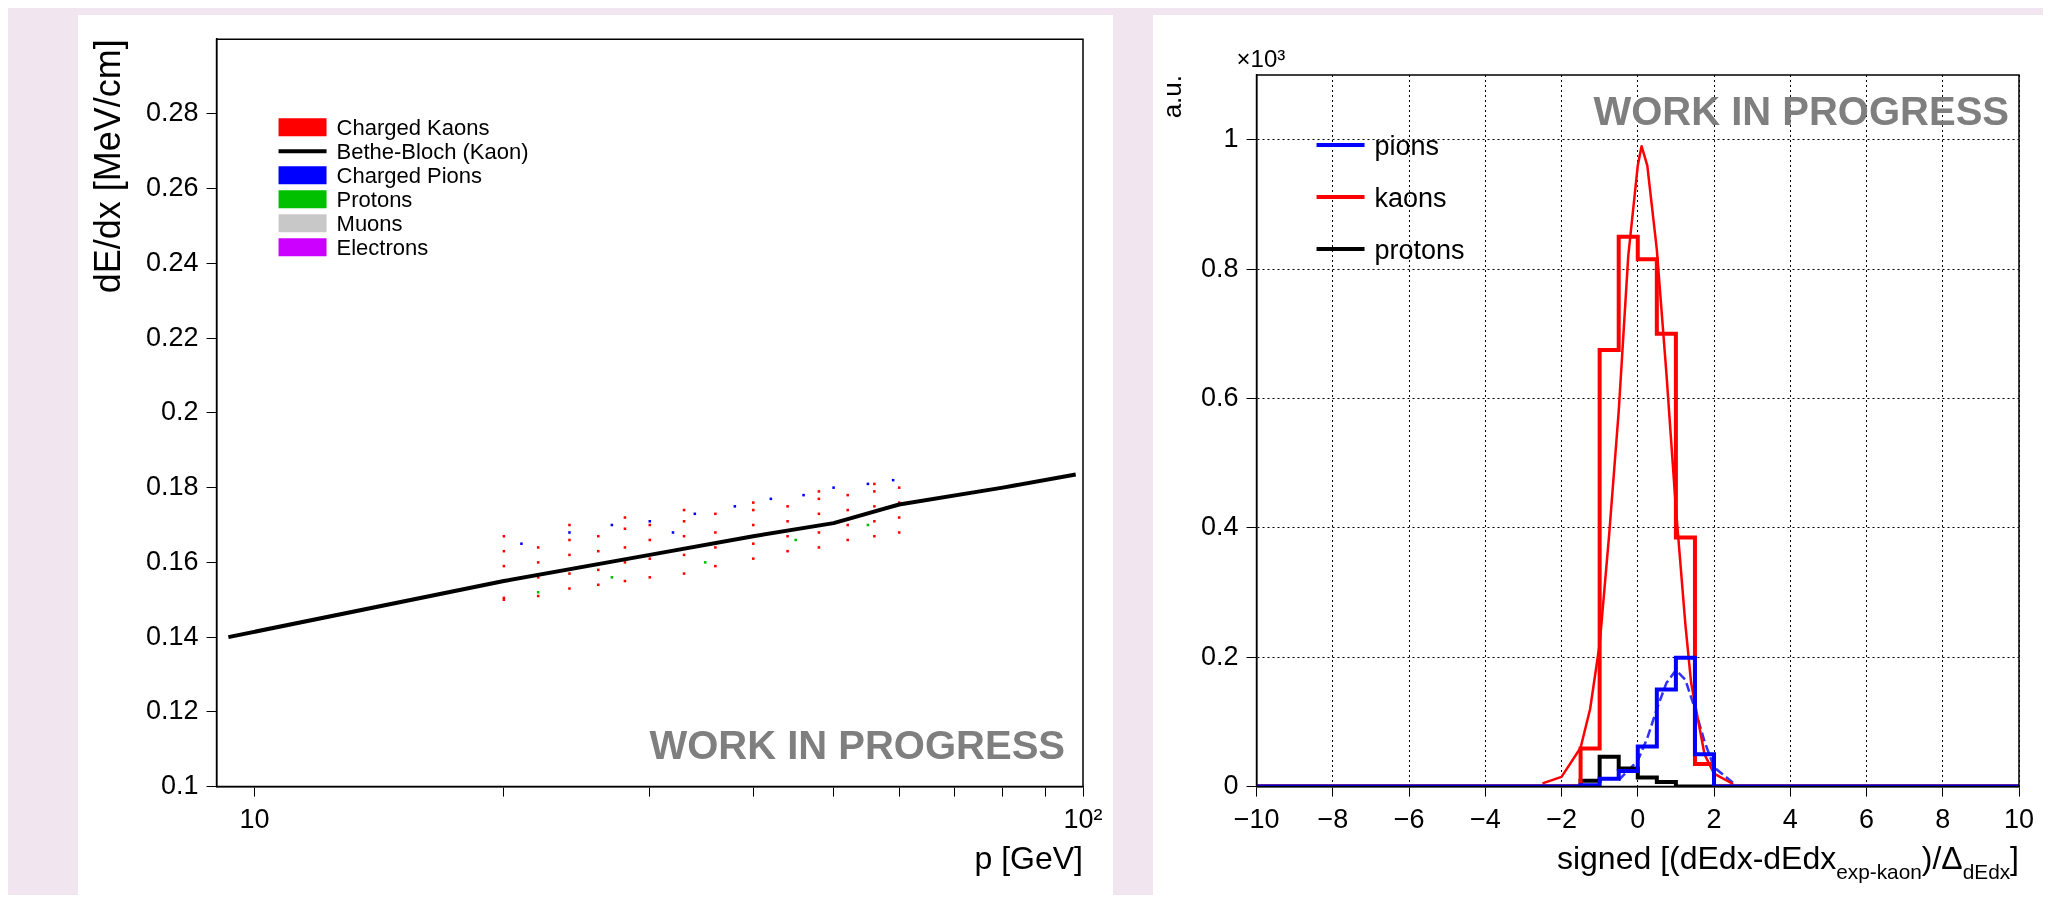  Describe the element at coordinates (1219, 267) in the screenshot. I see `y-tick-label: 0.8` at that location.